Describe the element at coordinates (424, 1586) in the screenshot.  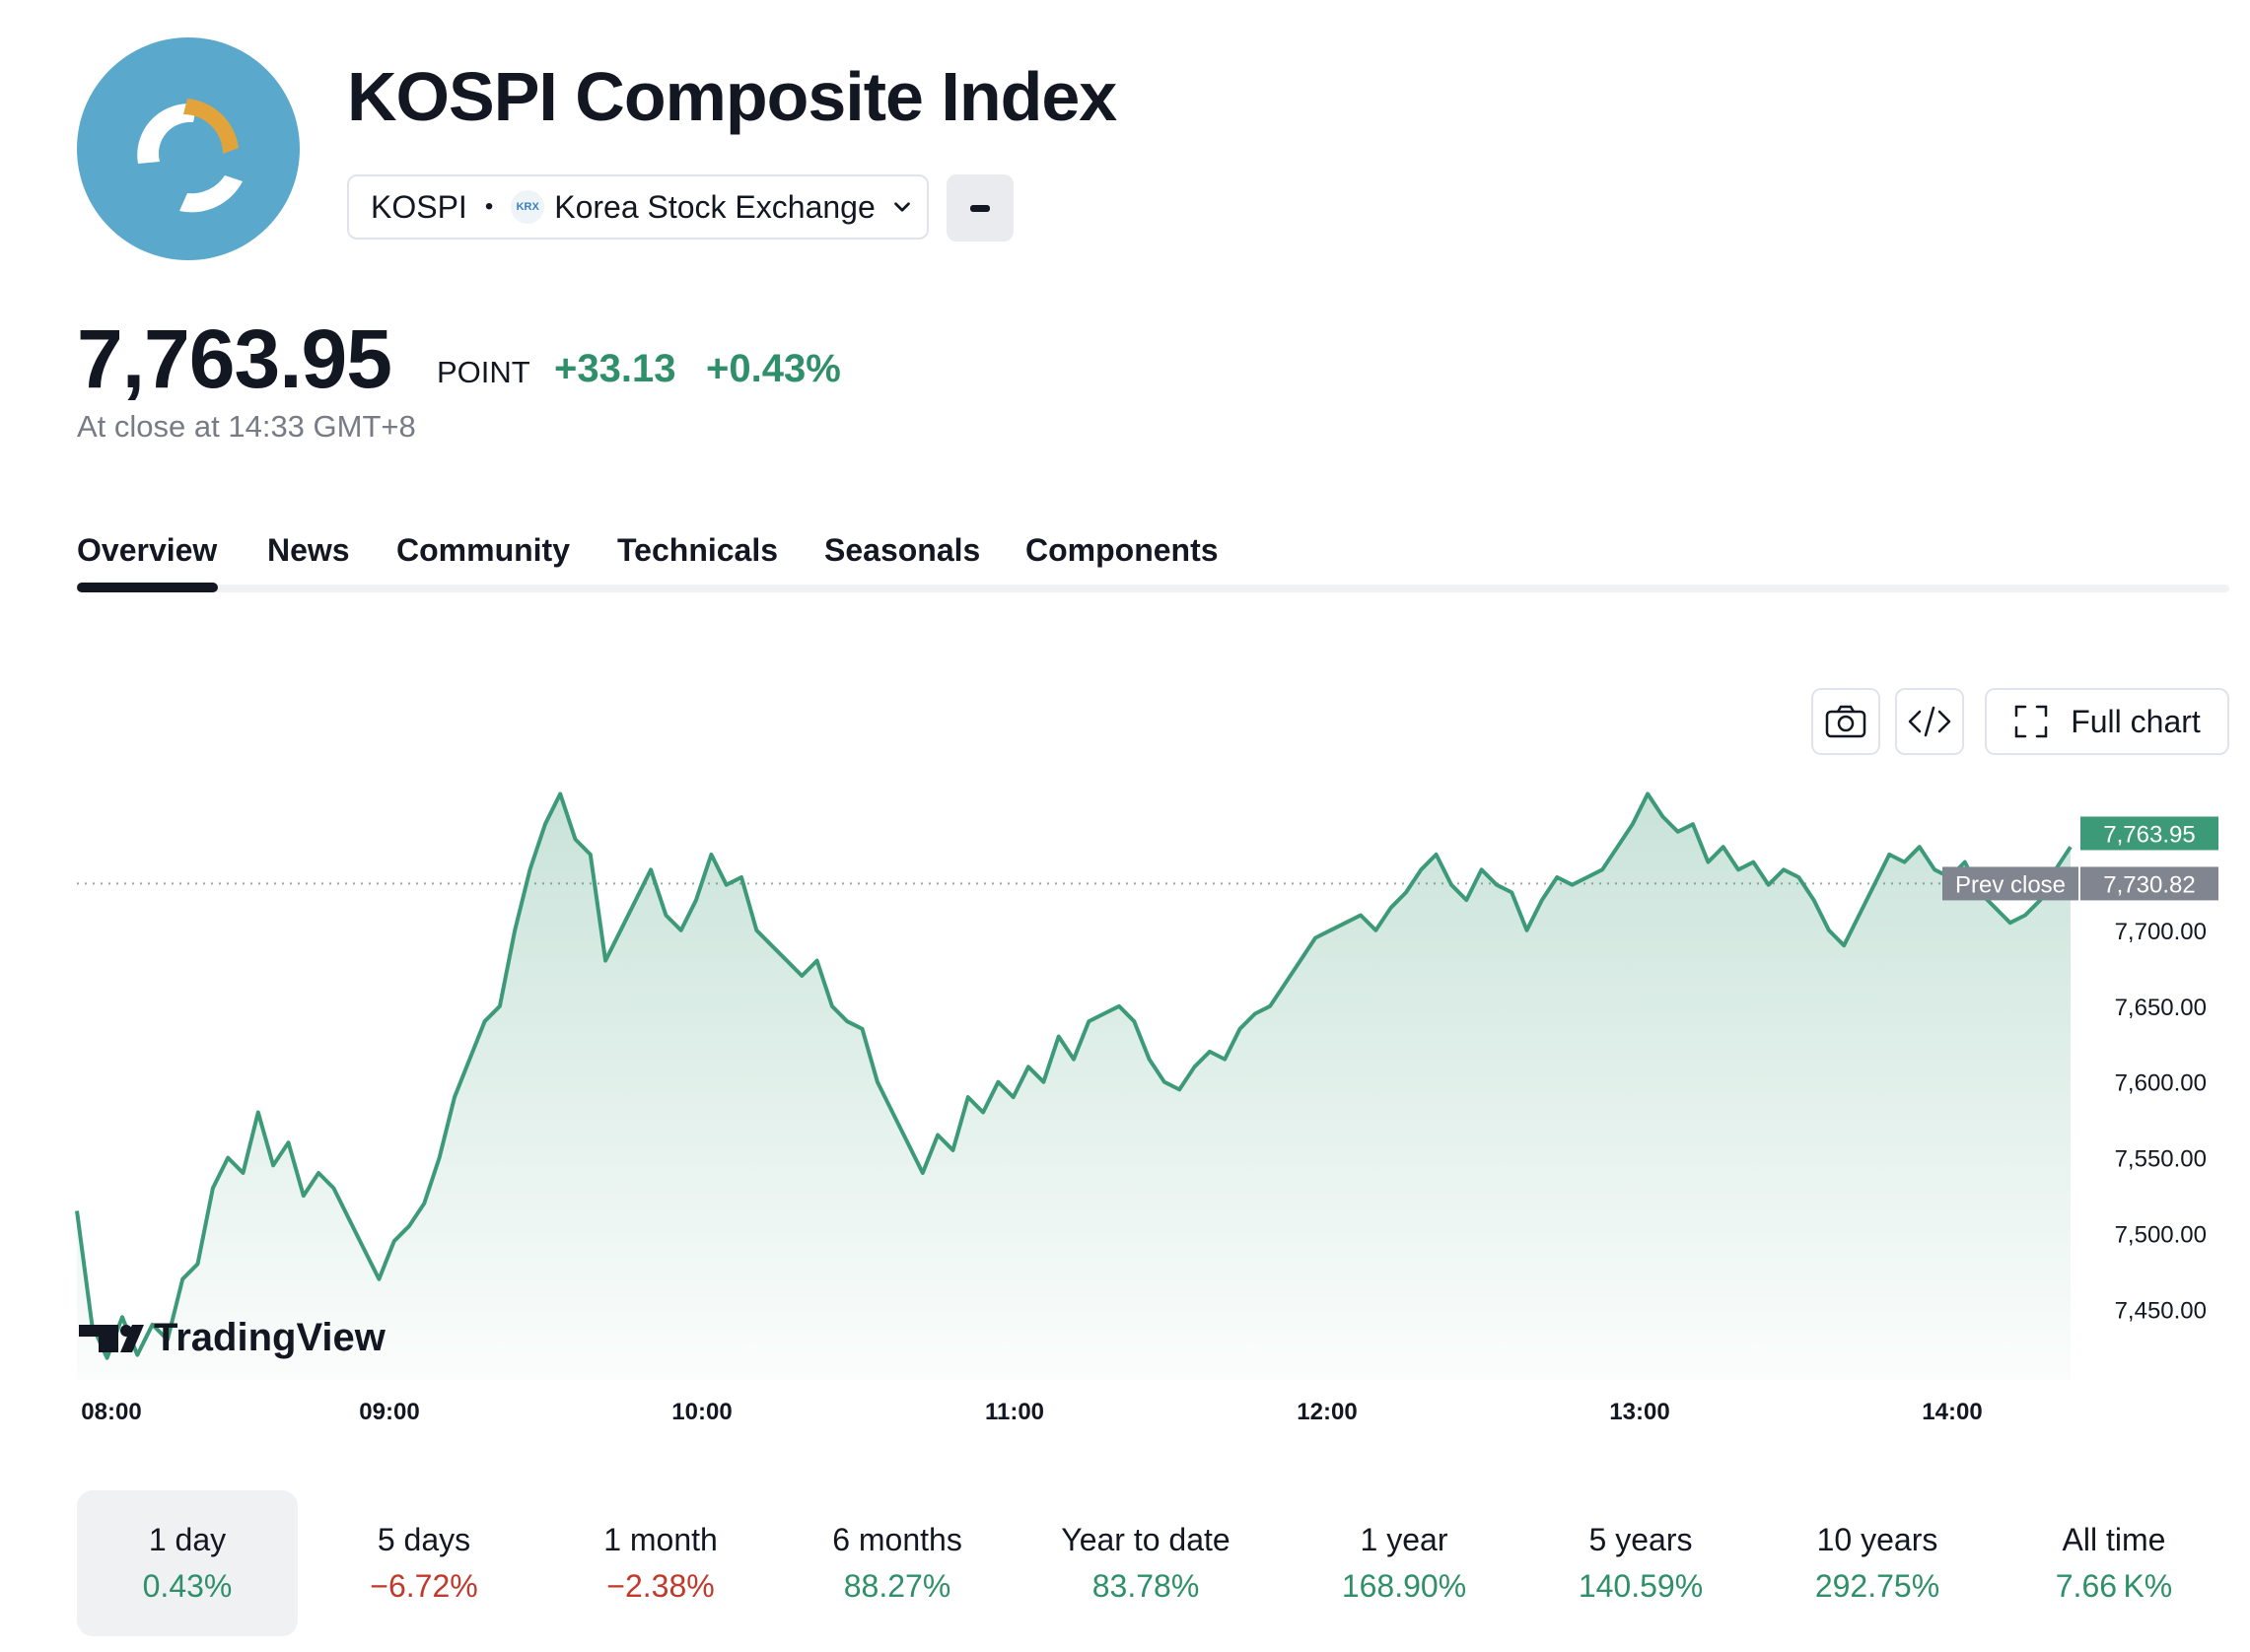
I see `period-change: −6.72%` at that location.